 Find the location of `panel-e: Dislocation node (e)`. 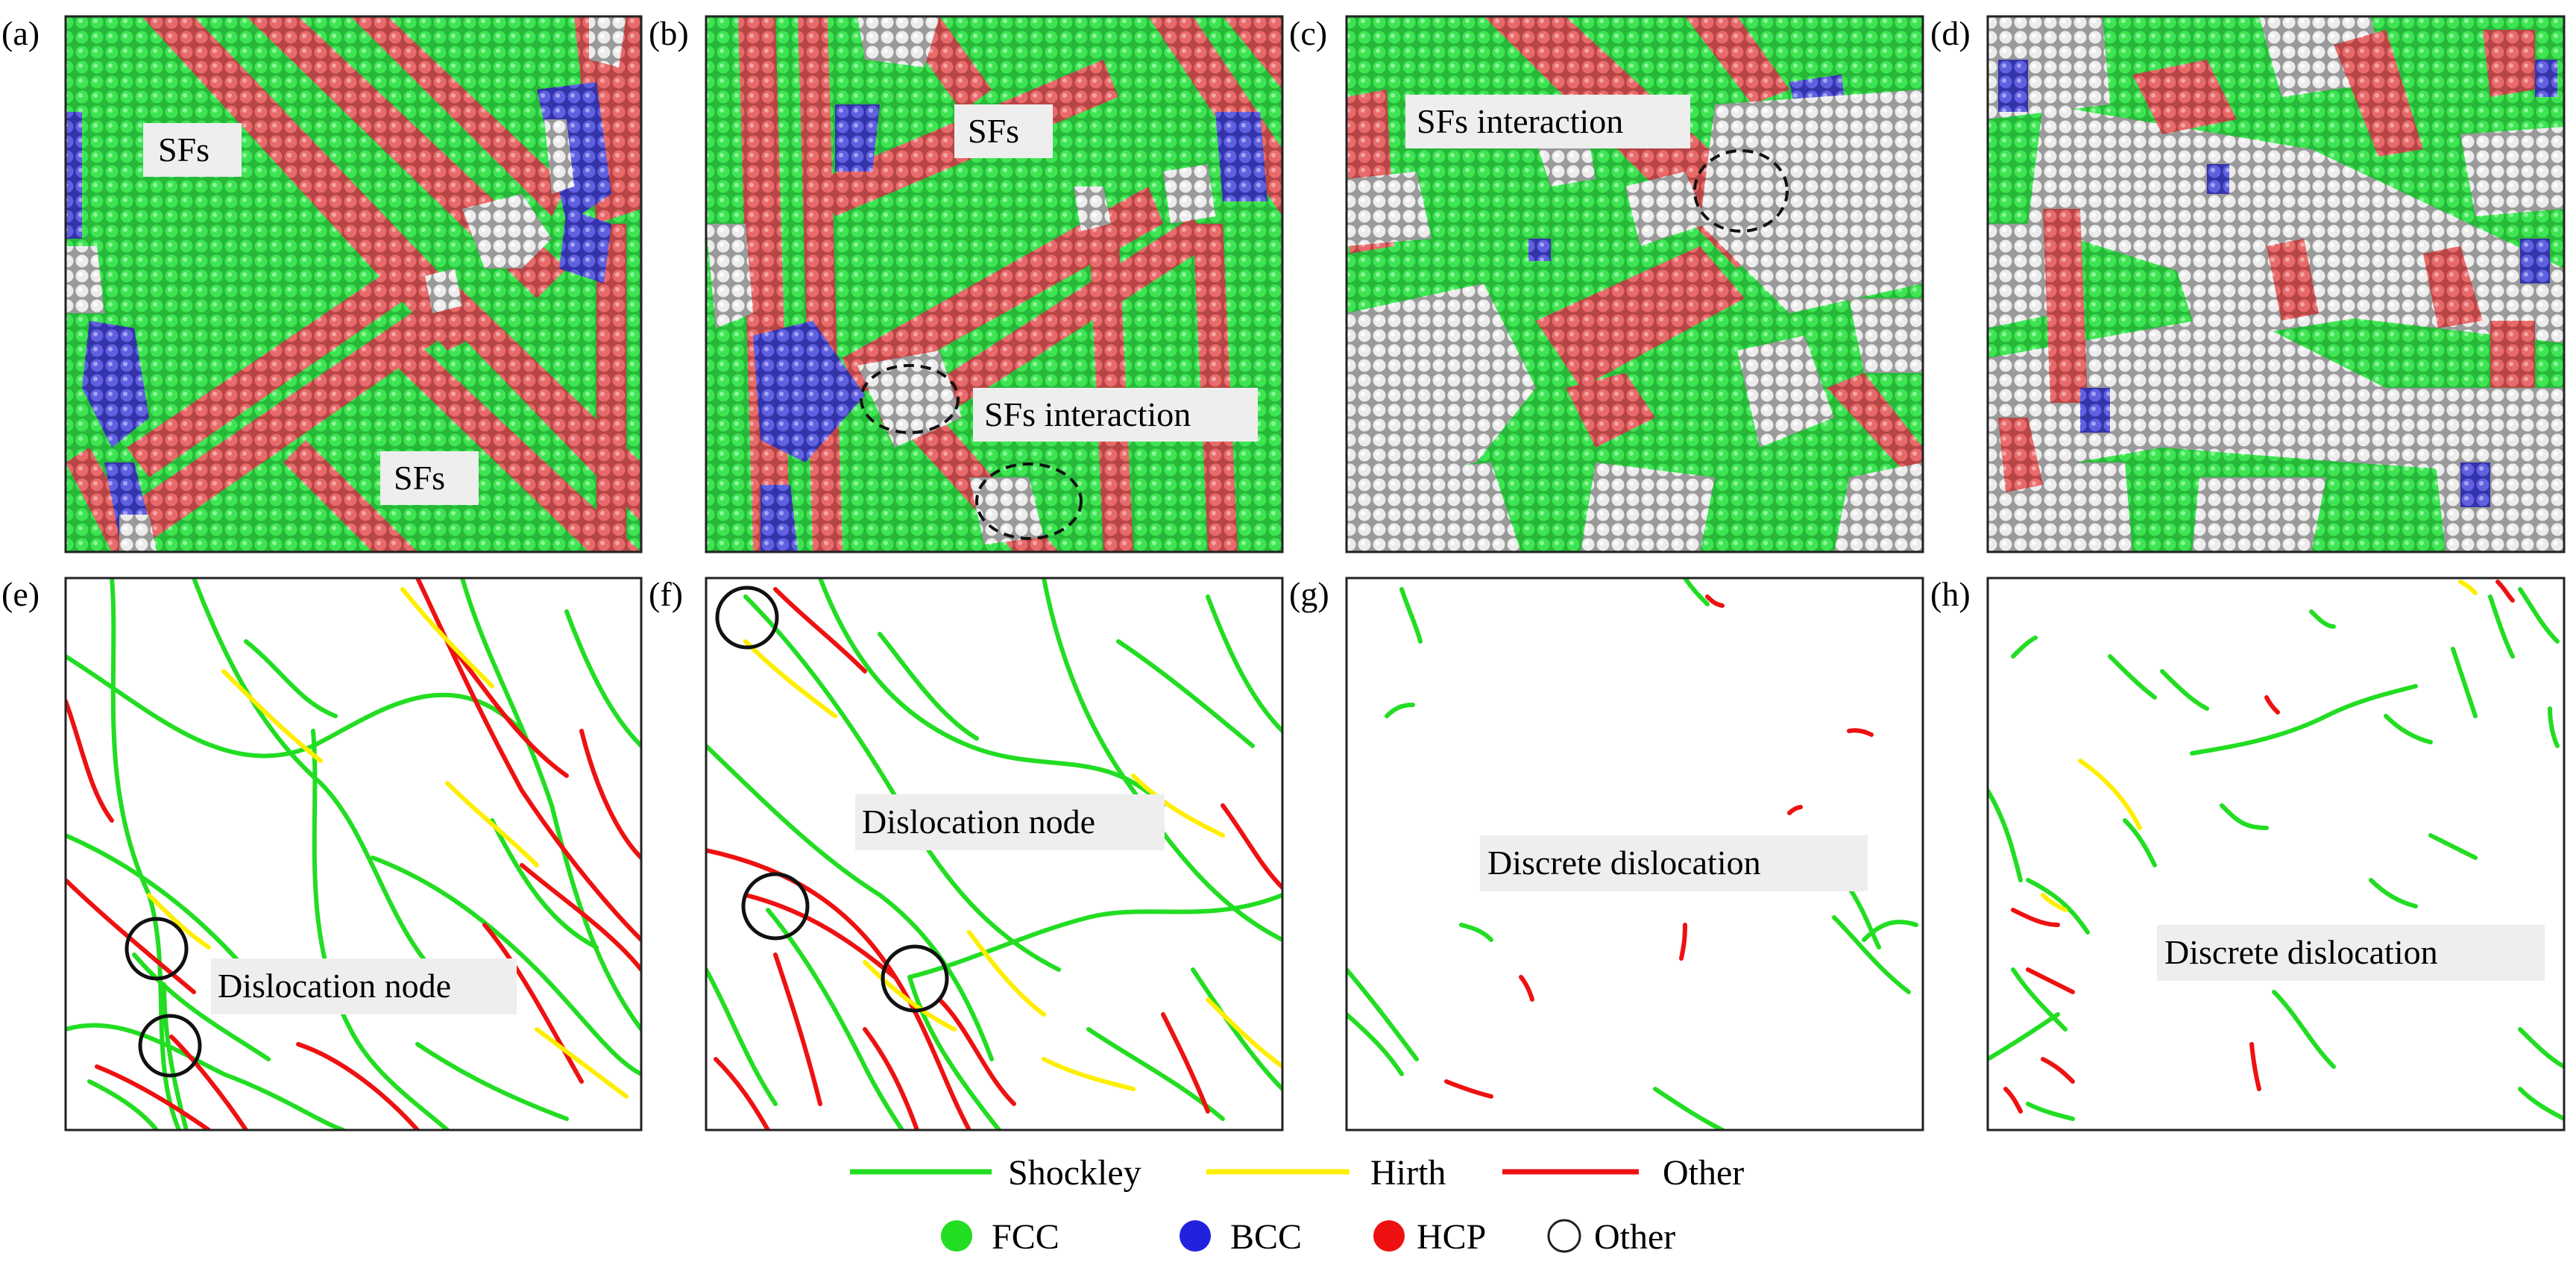

panel-e: Dislocation node (e) is located at coordinates (322, 853).